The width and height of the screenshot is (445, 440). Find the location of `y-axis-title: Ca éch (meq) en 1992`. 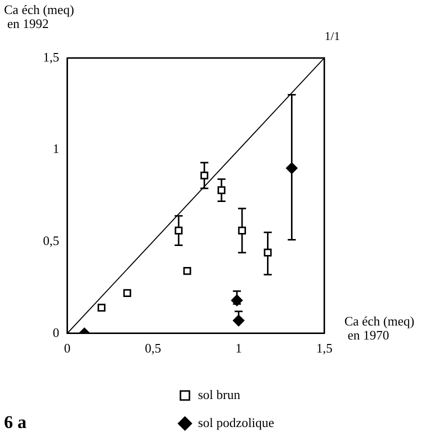

y-axis-title: Ca éch (meq) en 1992 is located at coordinates (39, 16).